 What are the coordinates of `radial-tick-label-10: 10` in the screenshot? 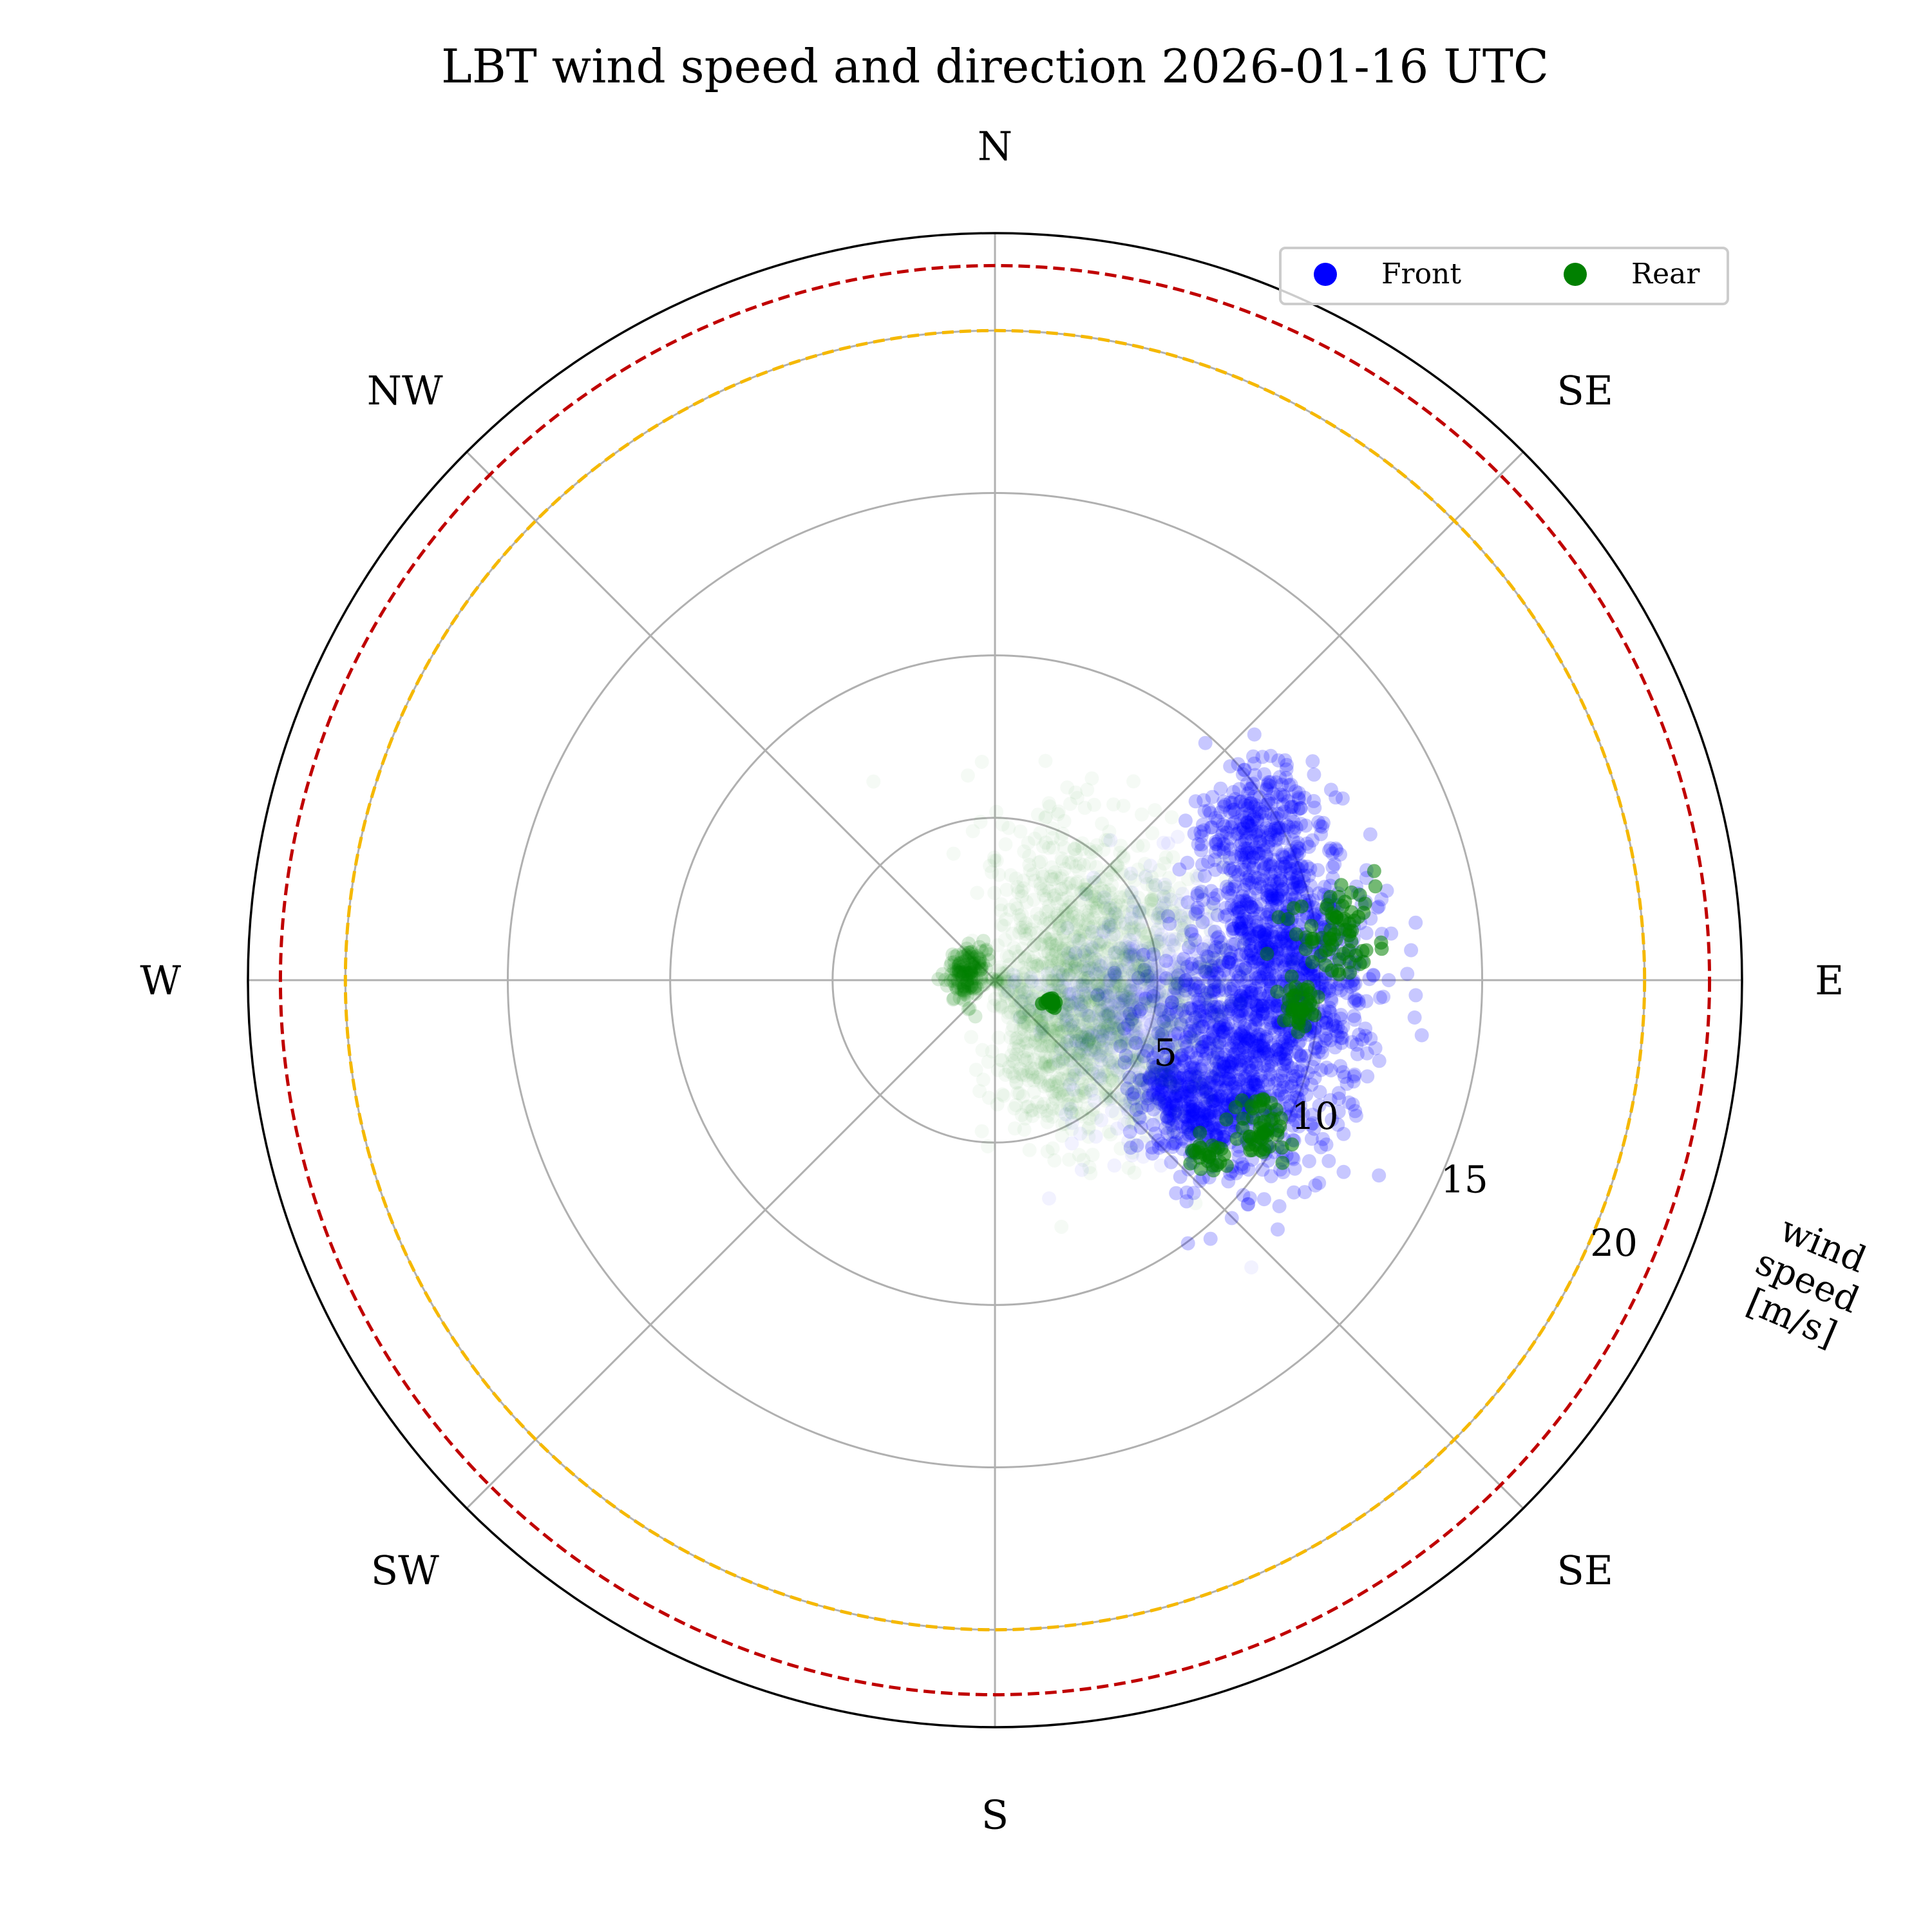 It's located at (1315, 1116).